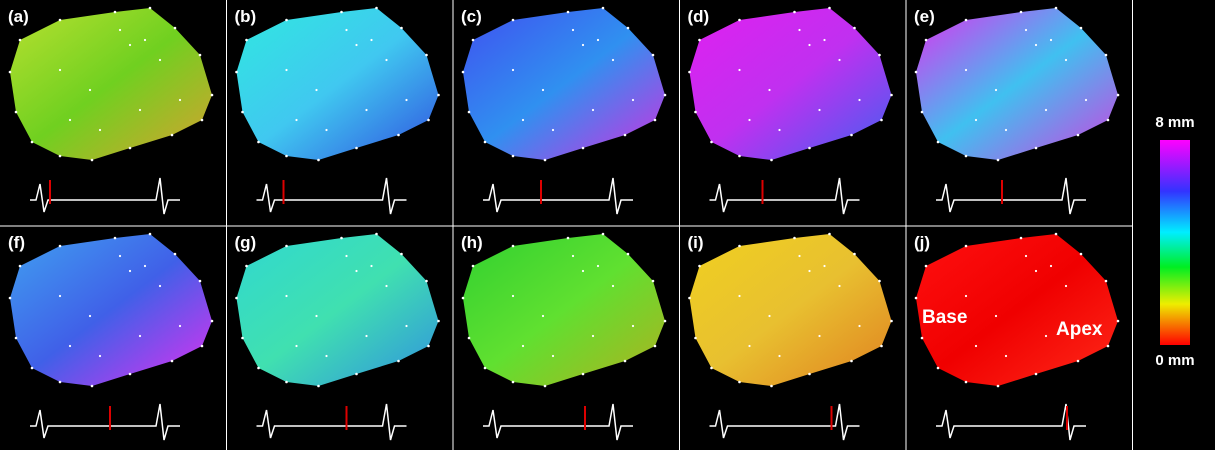 Image resolution: width=1215 pixels, height=450 pixels. Describe the element at coordinates (922, 242) in the screenshot. I see `panel-label: (j)` at that location.